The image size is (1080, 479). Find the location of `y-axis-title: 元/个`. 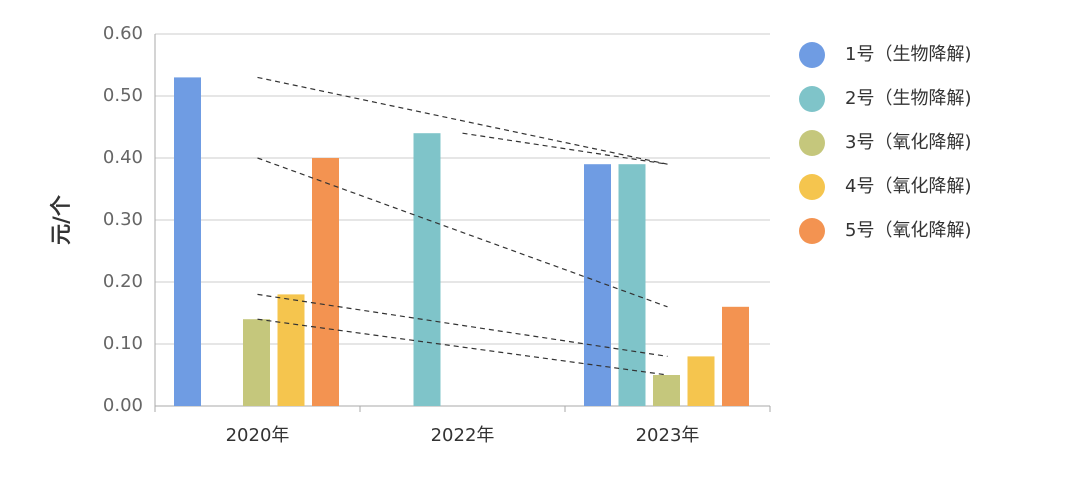

y-axis-title: 元/个 is located at coordinates (61, 219).